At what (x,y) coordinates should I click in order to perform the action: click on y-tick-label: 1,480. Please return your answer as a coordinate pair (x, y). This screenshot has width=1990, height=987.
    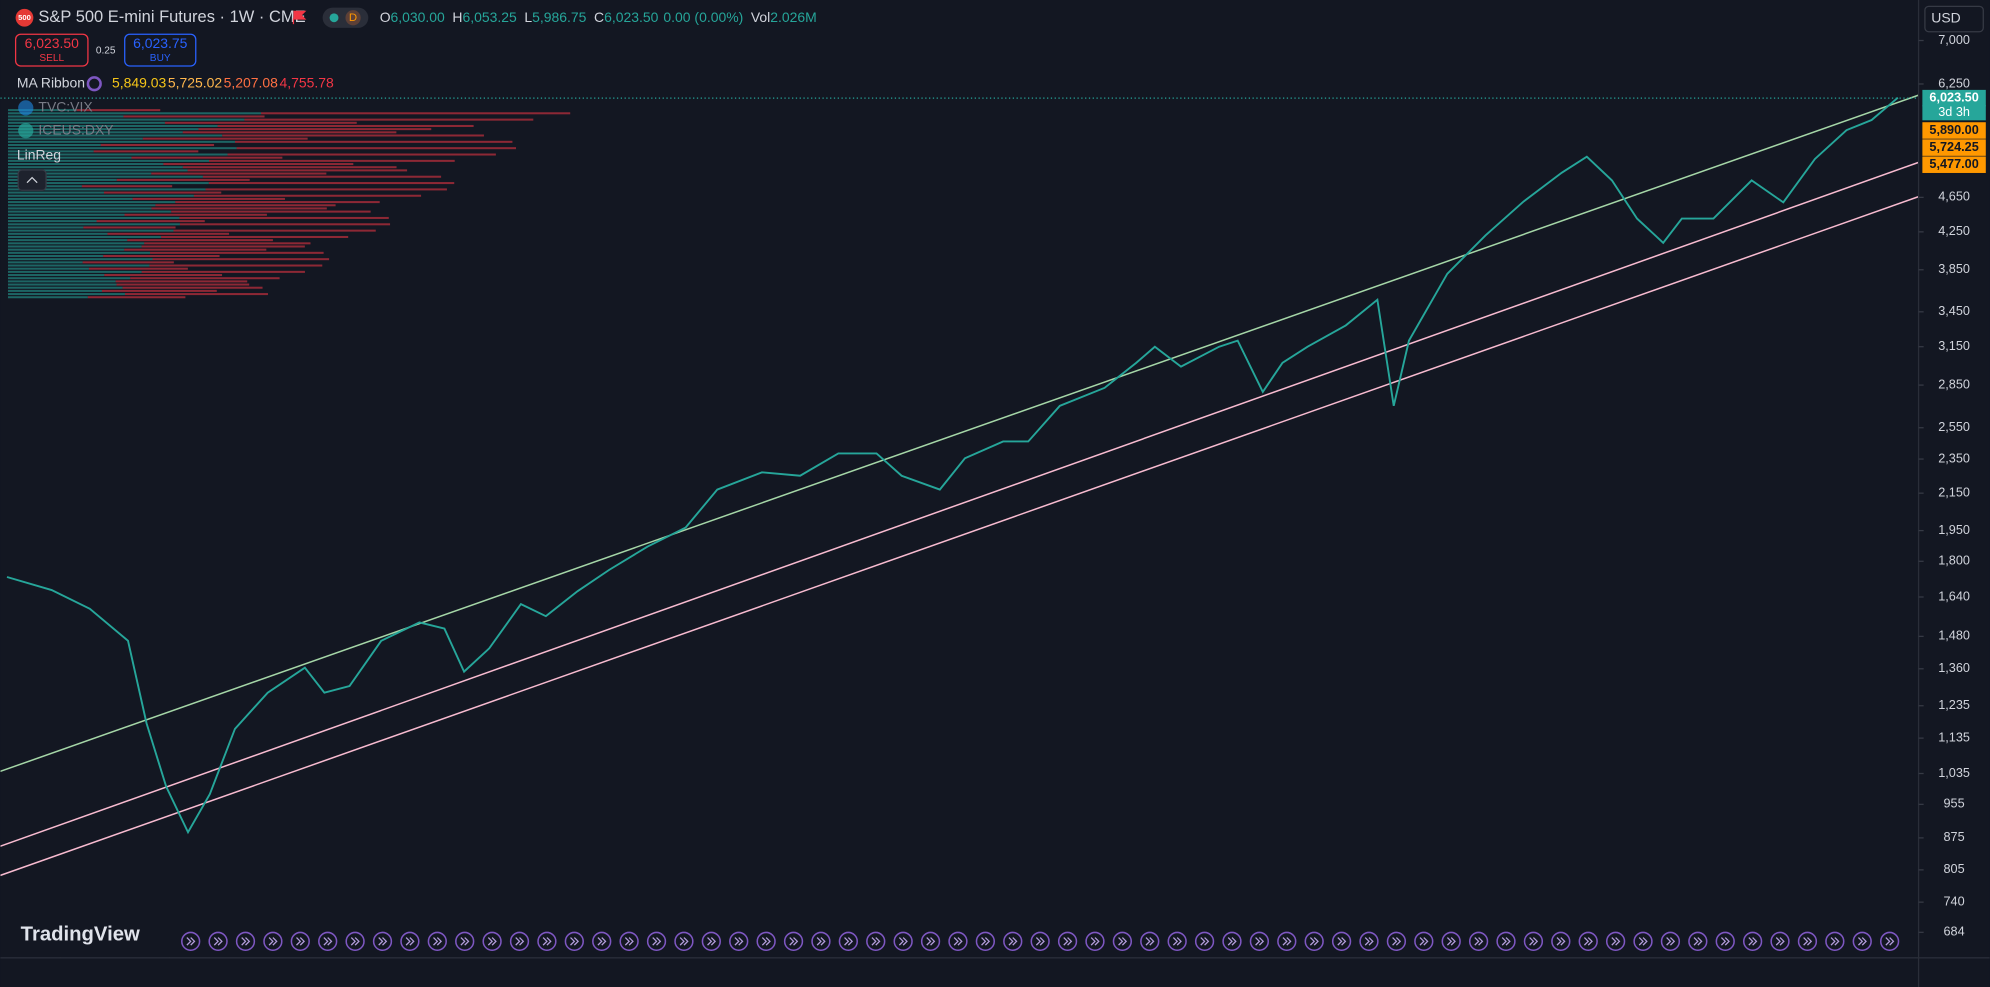
    Looking at the image, I should click on (1954, 636).